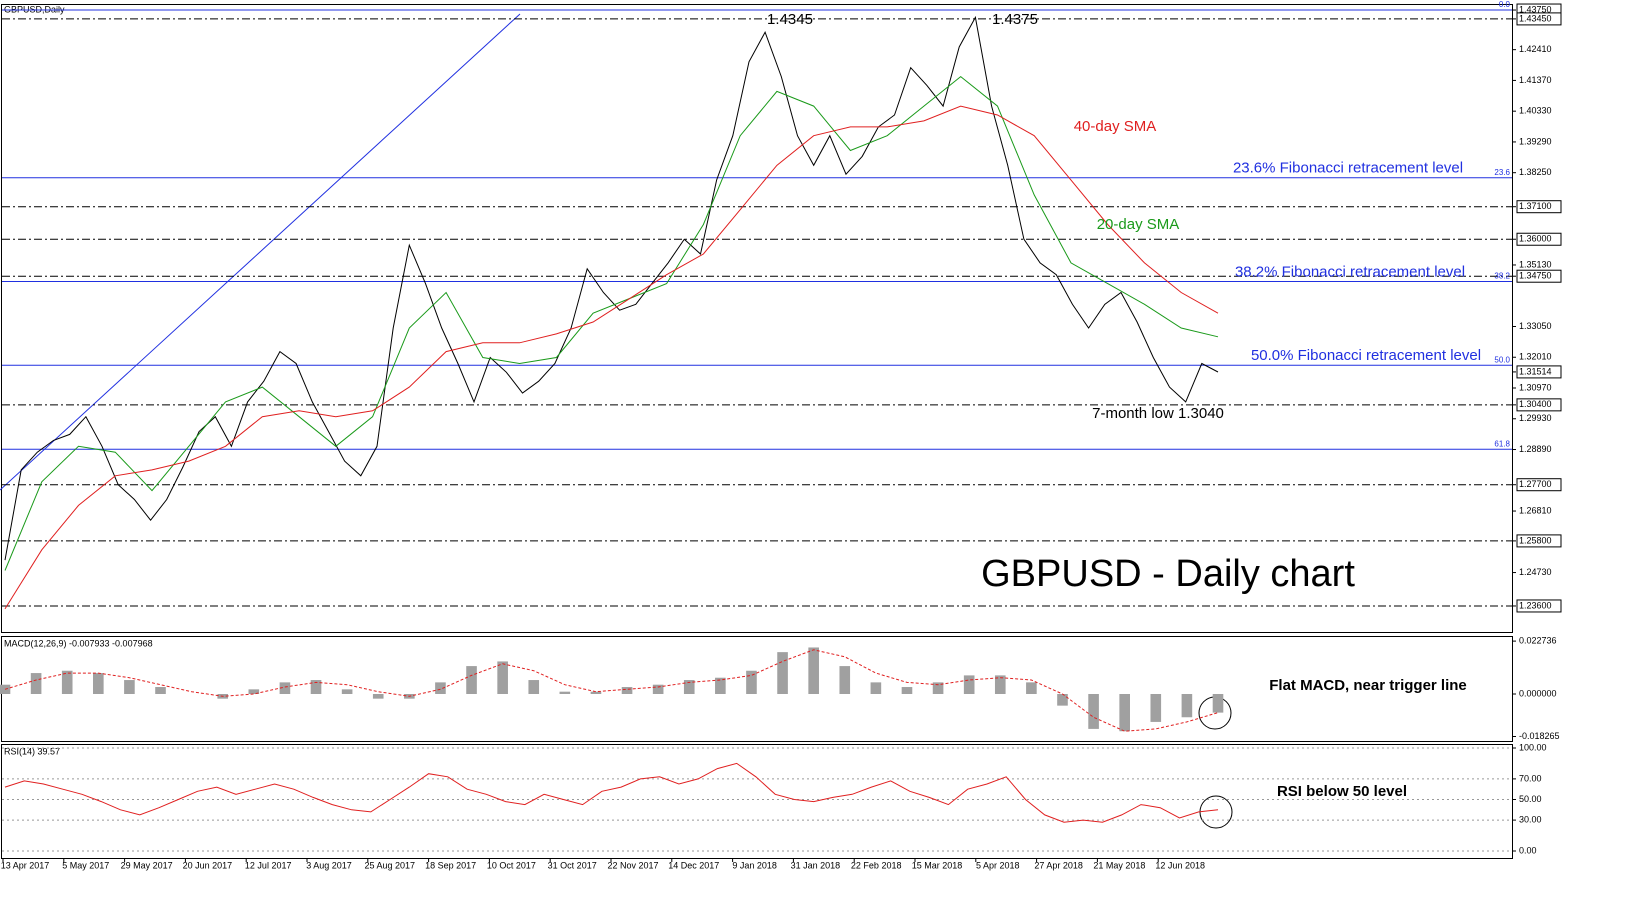  I want to click on x-tick-label: 10 Oct 2017, so click(511, 865).